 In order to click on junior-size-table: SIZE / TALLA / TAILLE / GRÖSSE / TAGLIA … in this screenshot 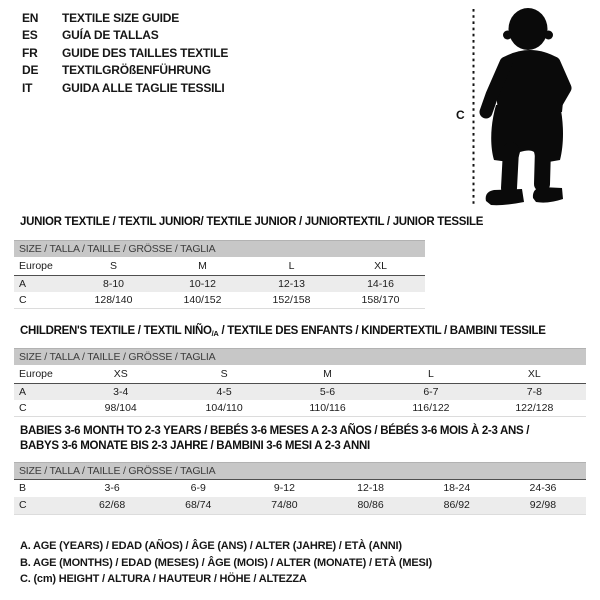, I will do `click(219, 274)`.